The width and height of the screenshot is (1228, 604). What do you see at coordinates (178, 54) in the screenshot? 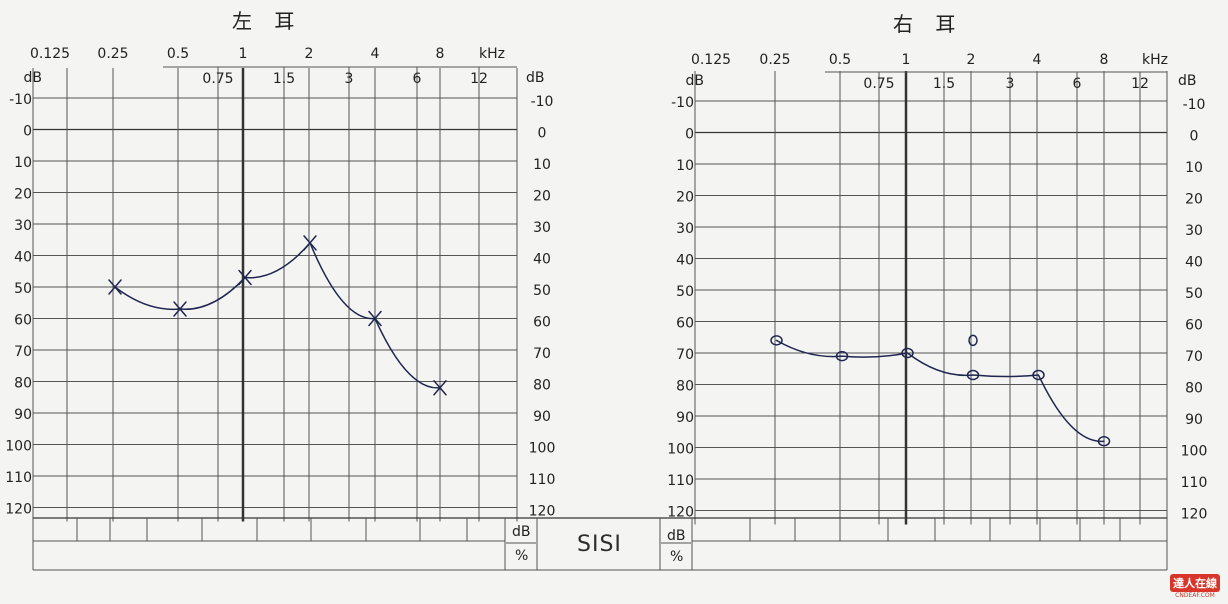
I see `x-tick-label: 0.5` at bounding box center [178, 54].